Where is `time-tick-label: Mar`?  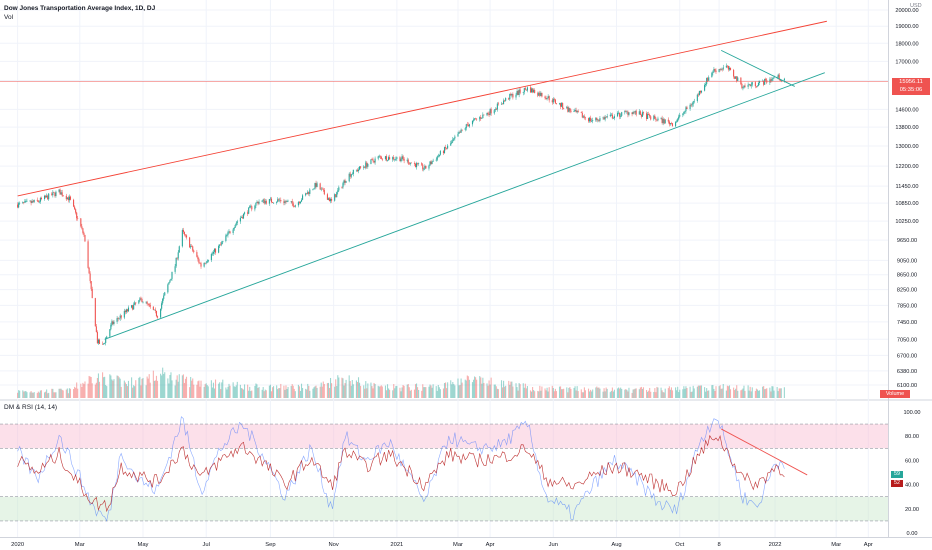
time-tick-label: Mar is located at coordinates (458, 545).